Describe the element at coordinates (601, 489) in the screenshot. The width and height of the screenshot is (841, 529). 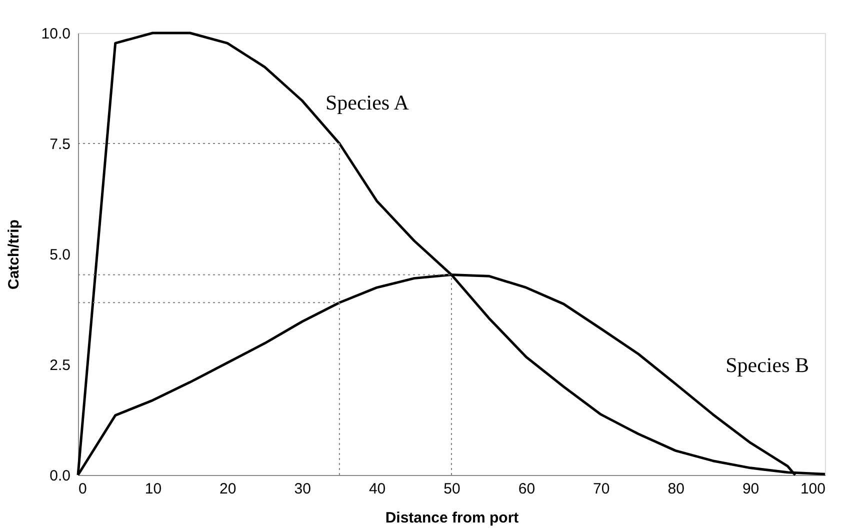
I see `x-tick-label: 70` at that location.